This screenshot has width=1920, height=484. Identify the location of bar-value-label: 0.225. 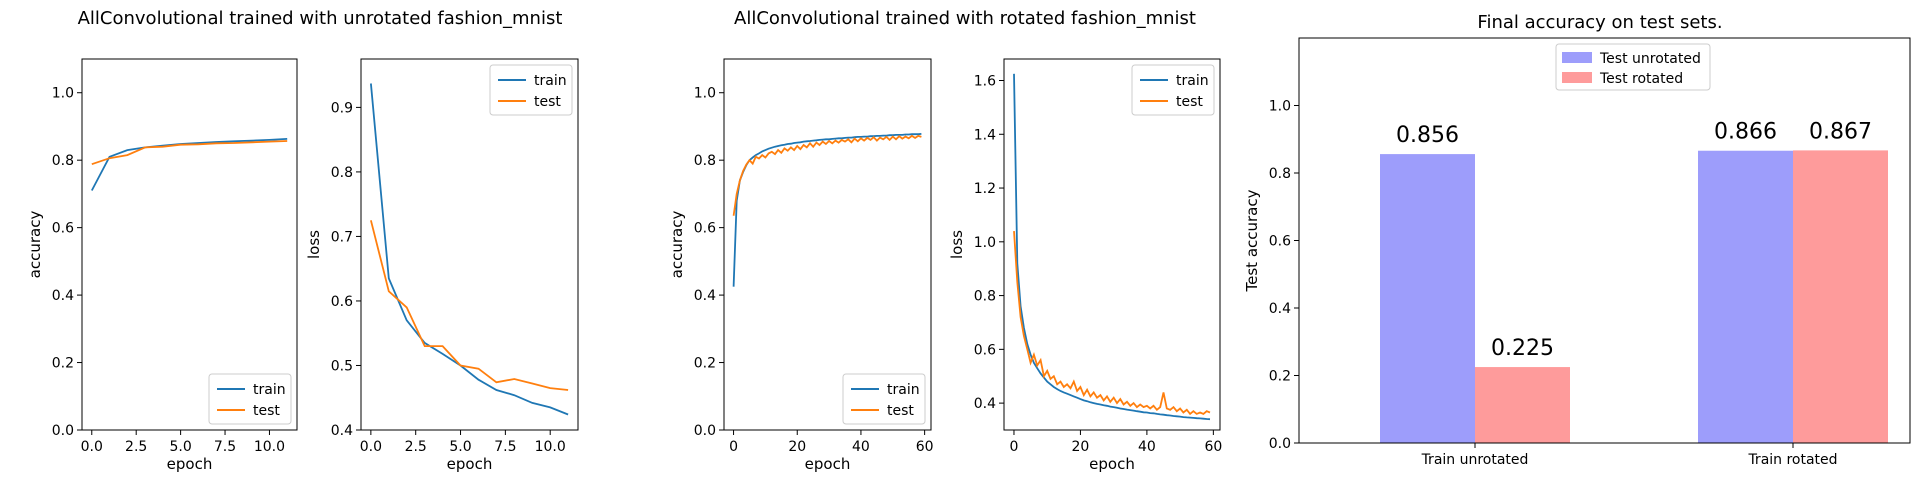
(1522, 348).